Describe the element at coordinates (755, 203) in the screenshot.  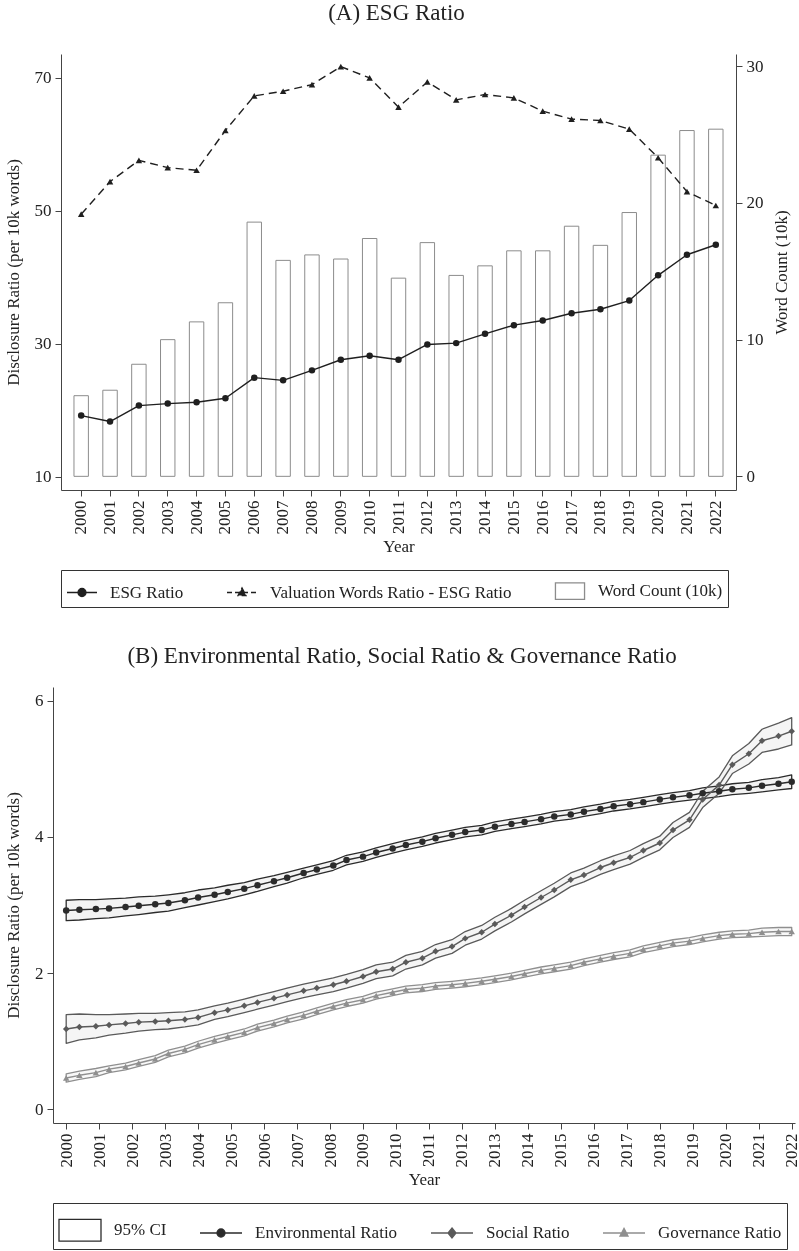
I see `y2-tick-label: 20` at that location.